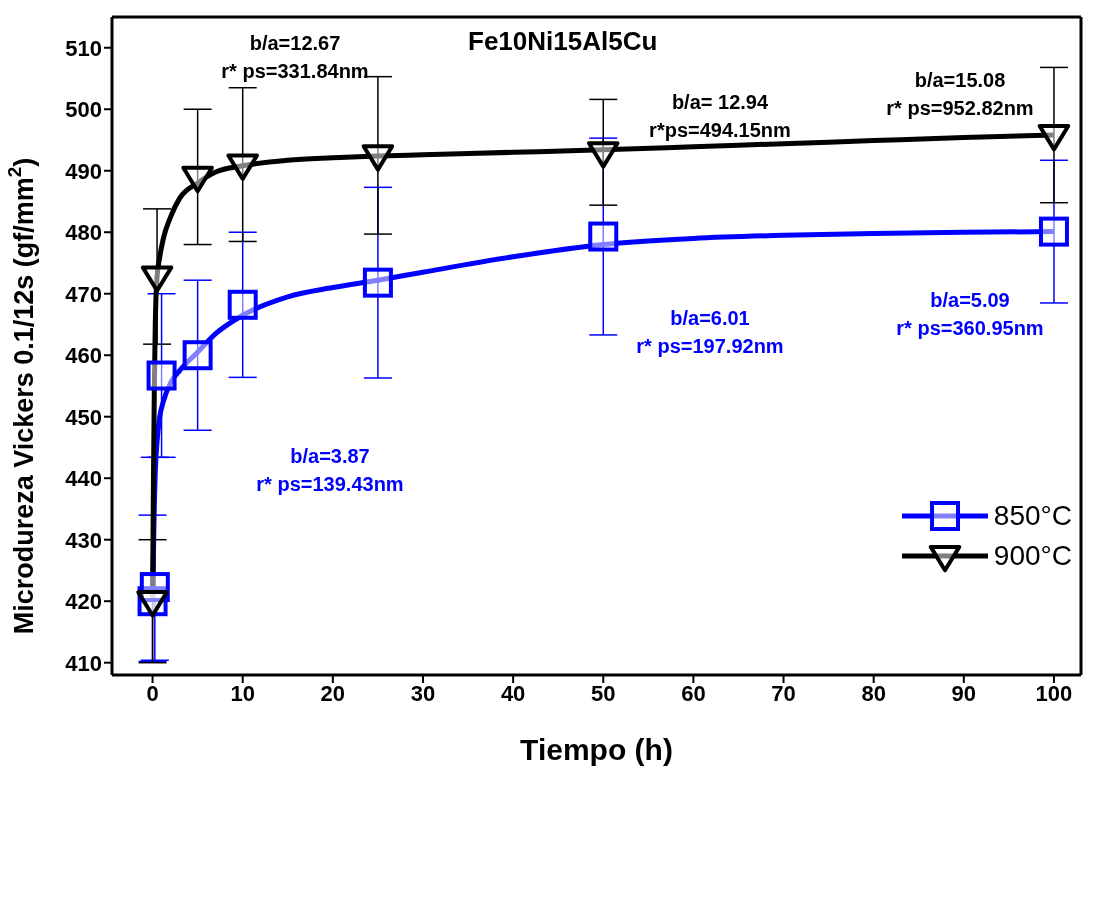 This screenshot has width=1100, height=903. I want to click on x-axis-title: Tiempo (h), so click(596, 749).